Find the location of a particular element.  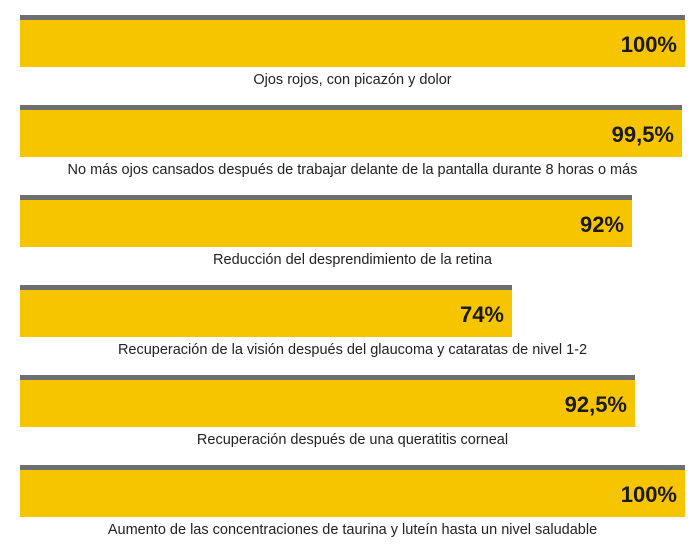

bar: 92,5% is located at coordinates (327, 401).